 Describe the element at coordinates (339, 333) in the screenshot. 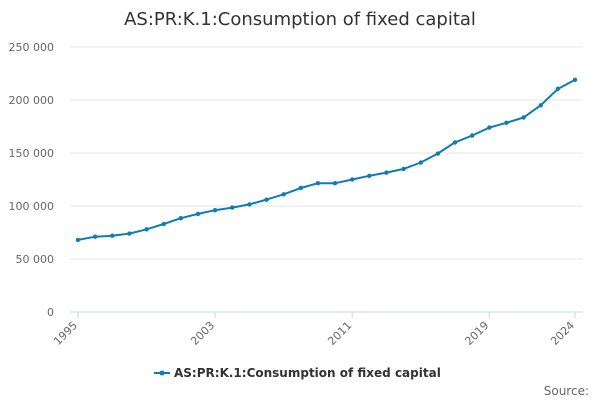

I see `x-tick-label: 2011` at that location.